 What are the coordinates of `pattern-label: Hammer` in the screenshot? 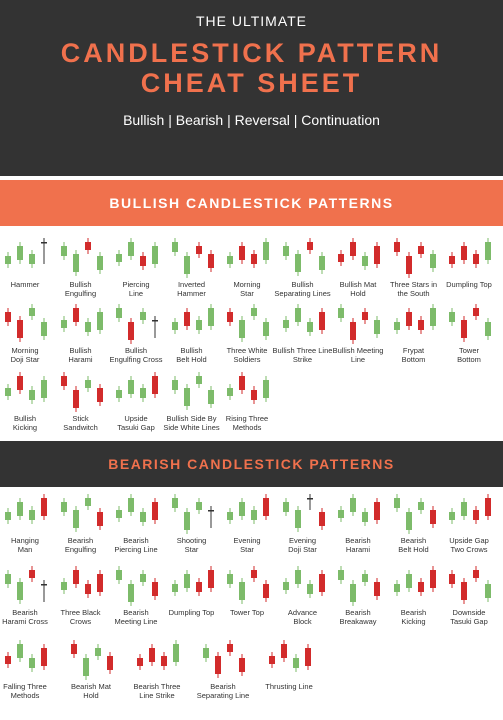 It's located at (25, 284).